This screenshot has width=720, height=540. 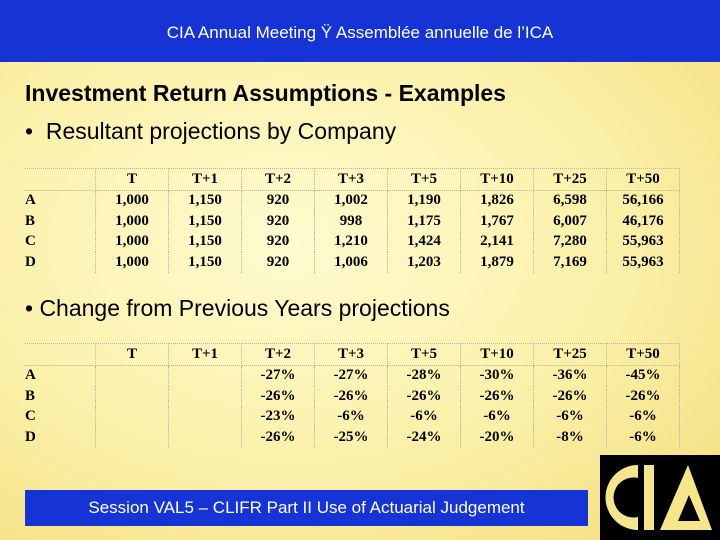 I want to click on table-cell: 1,424, so click(x=424, y=241).